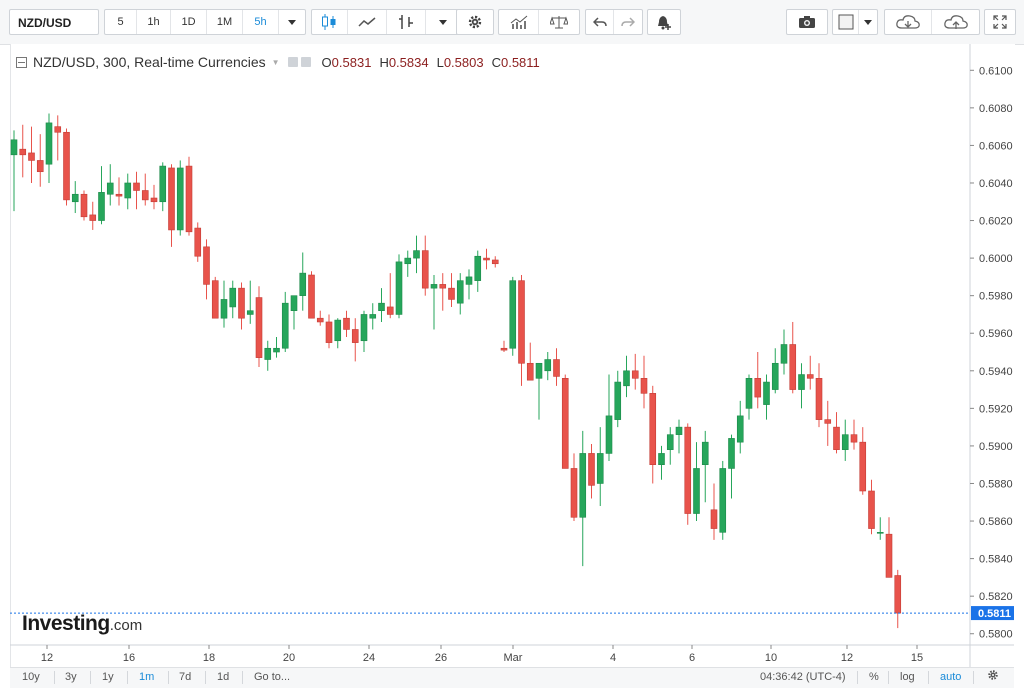  I want to click on price-tick-label: 0.5920, so click(996, 409).